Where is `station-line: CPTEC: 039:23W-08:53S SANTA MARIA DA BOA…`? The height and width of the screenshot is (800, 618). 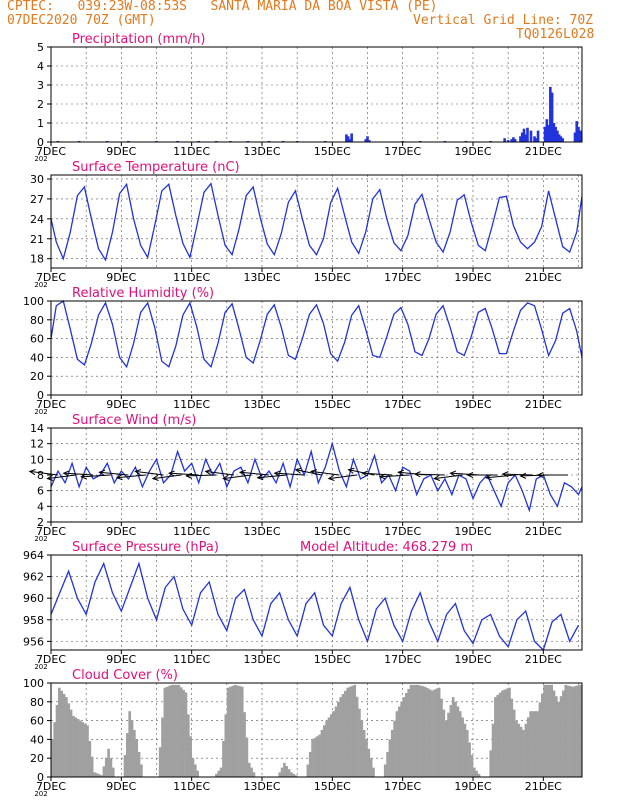 station-line: CPTEC: 039:23W-08:53S SANTA MARIA DA BOA… is located at coordinates (222, 7).